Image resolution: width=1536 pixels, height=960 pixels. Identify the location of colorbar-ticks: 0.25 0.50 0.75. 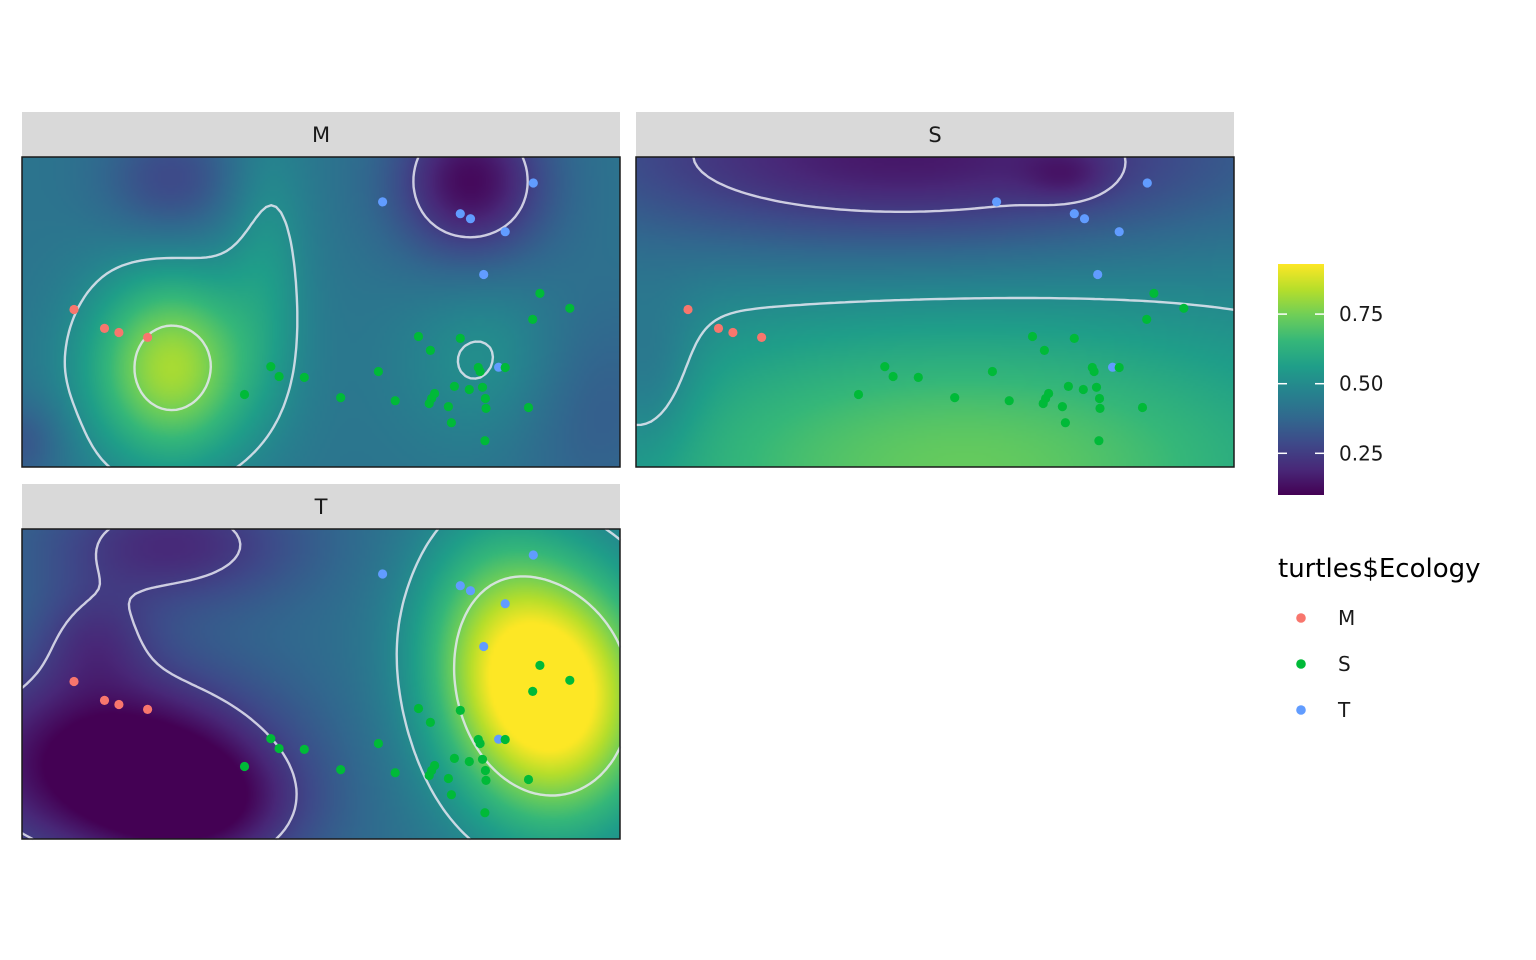
(1331, 383).